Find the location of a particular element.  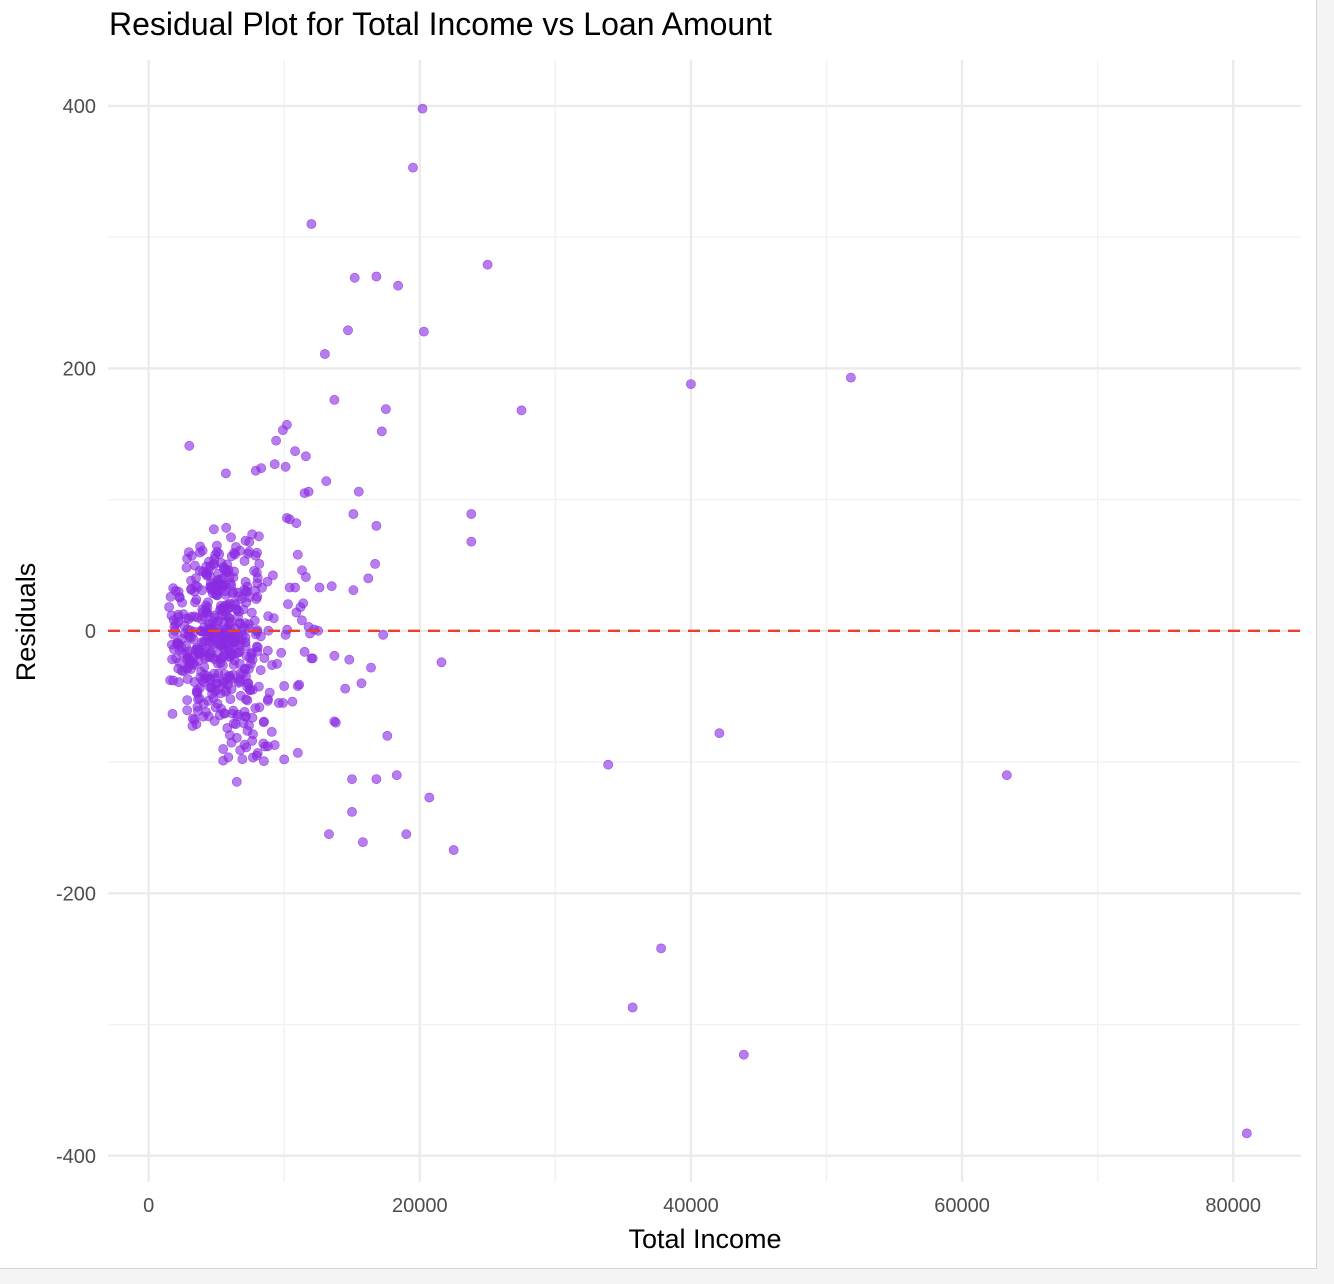

x-tick-label: 60000 is located at coordinates (962, 1206).